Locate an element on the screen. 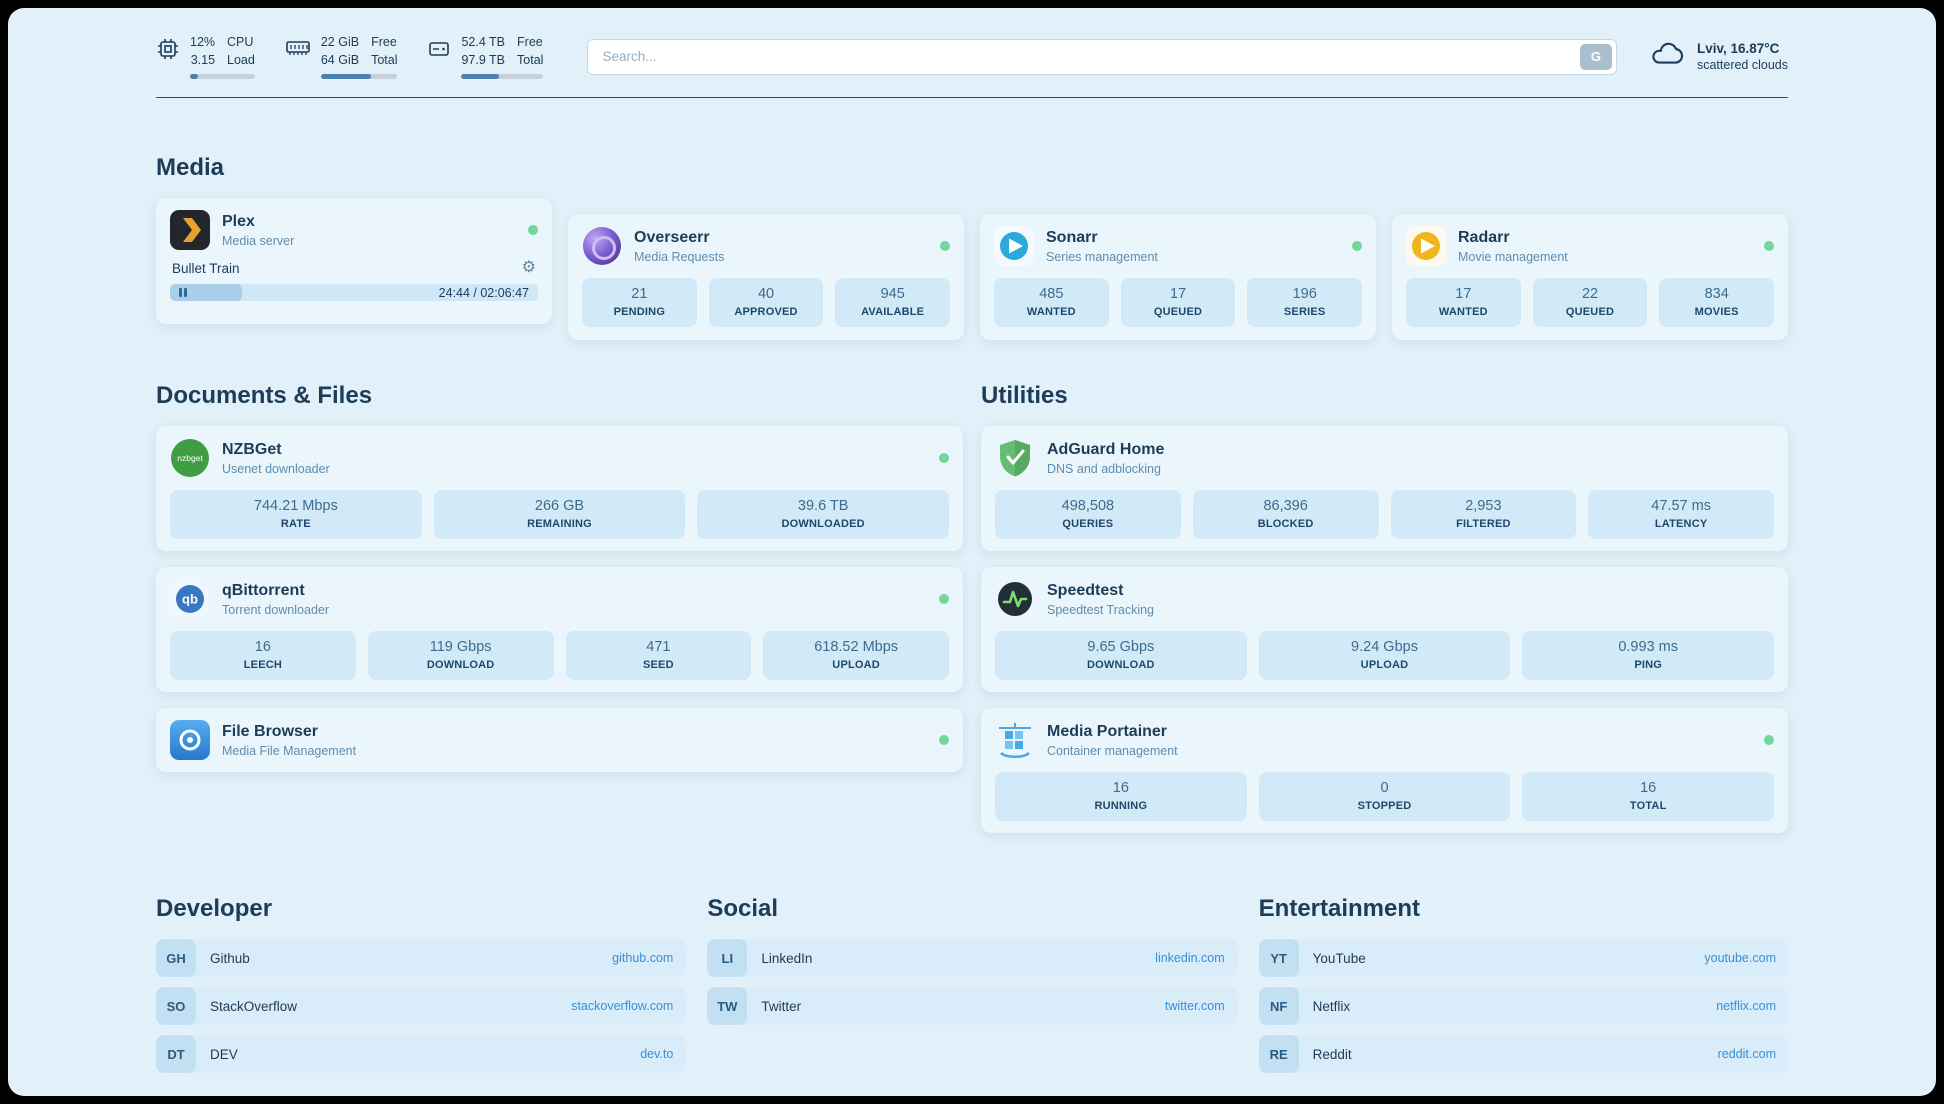 The width and height of the screenshot is (1944, 1104). app-title: NZBGet is located at coordinates (252, 449).